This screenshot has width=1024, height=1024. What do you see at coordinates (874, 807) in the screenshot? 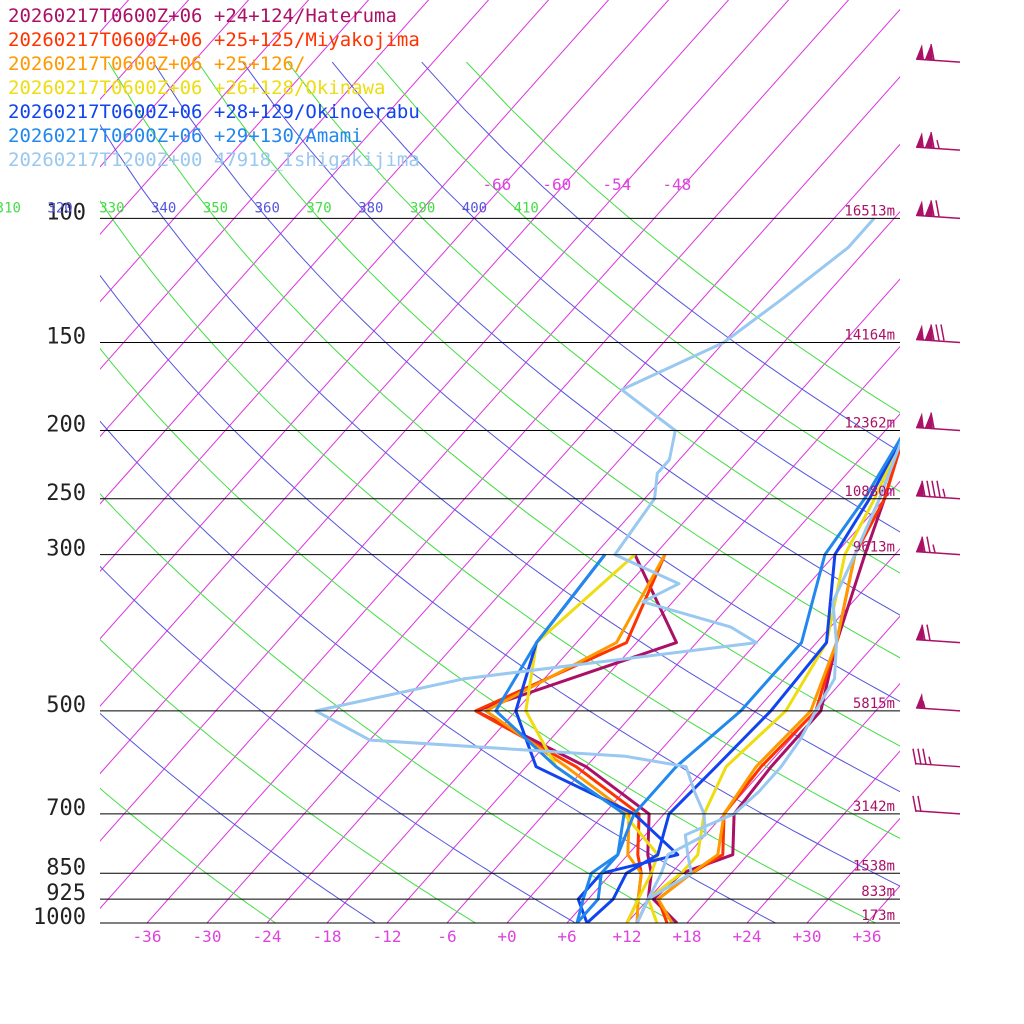
I see `height-label: 3142m` at bounding box center [874, 807].